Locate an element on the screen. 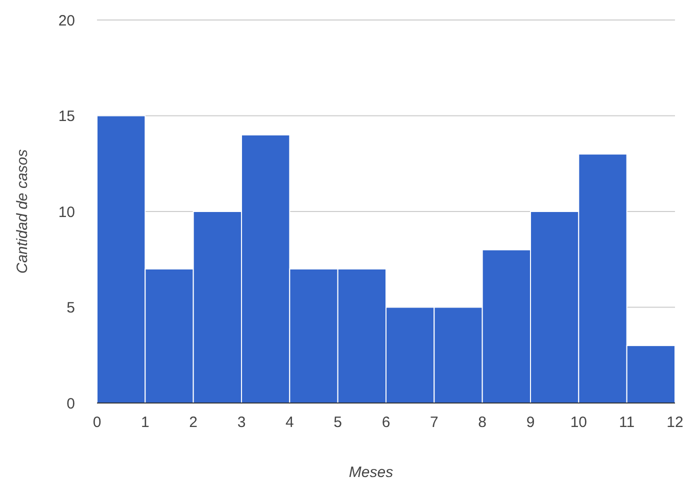 This screenshot has height=485, width=687. y-axis-title: Cantidad de casos is located at coordinates (22, 211).